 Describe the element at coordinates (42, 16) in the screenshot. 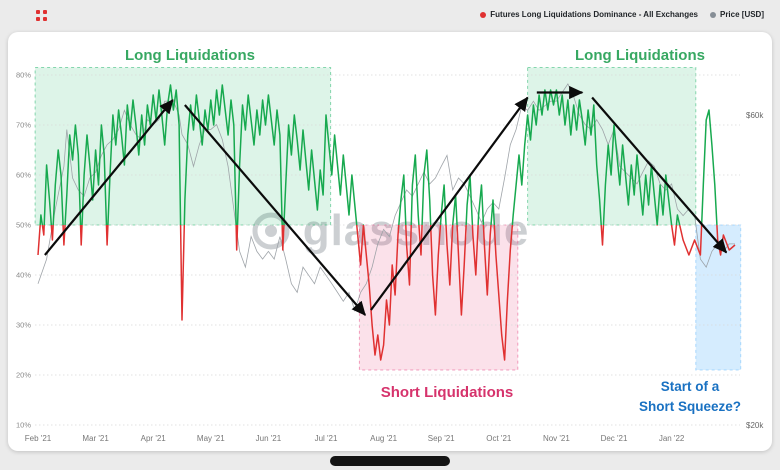

I see `logo-mark` at that location.